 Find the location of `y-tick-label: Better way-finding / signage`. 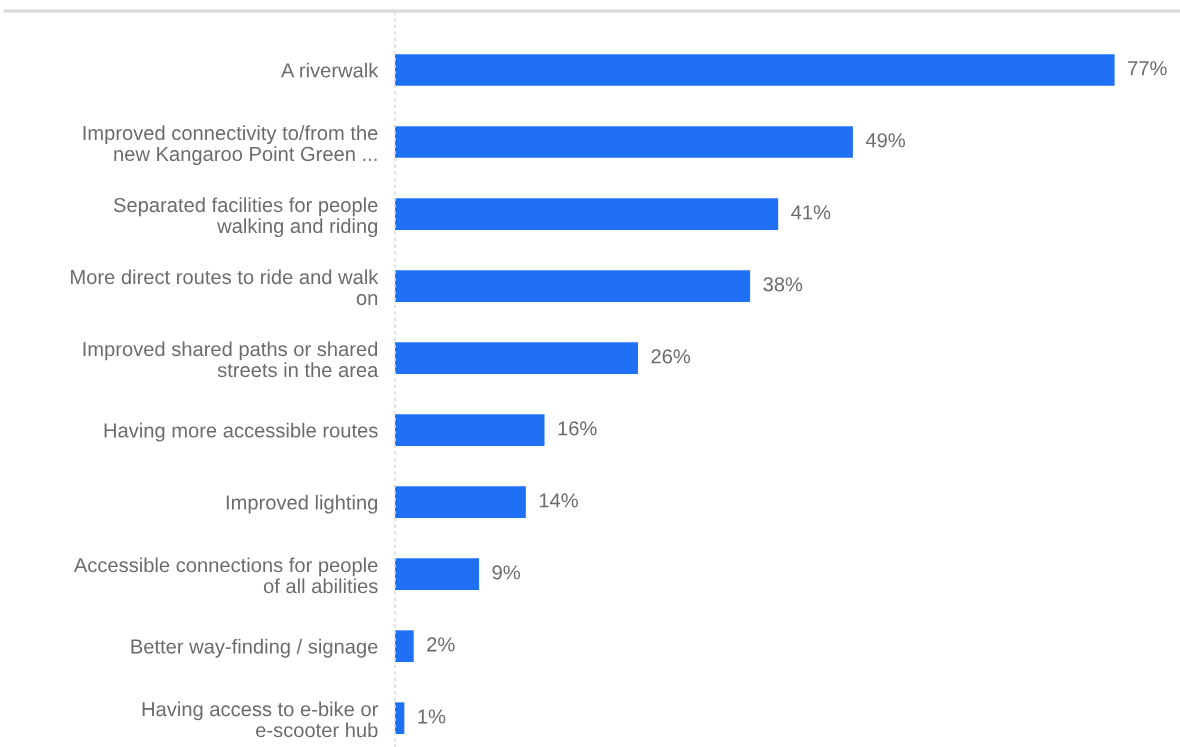

y-tick-label: Better way-finding / signage is located at coordinates (254, 648).